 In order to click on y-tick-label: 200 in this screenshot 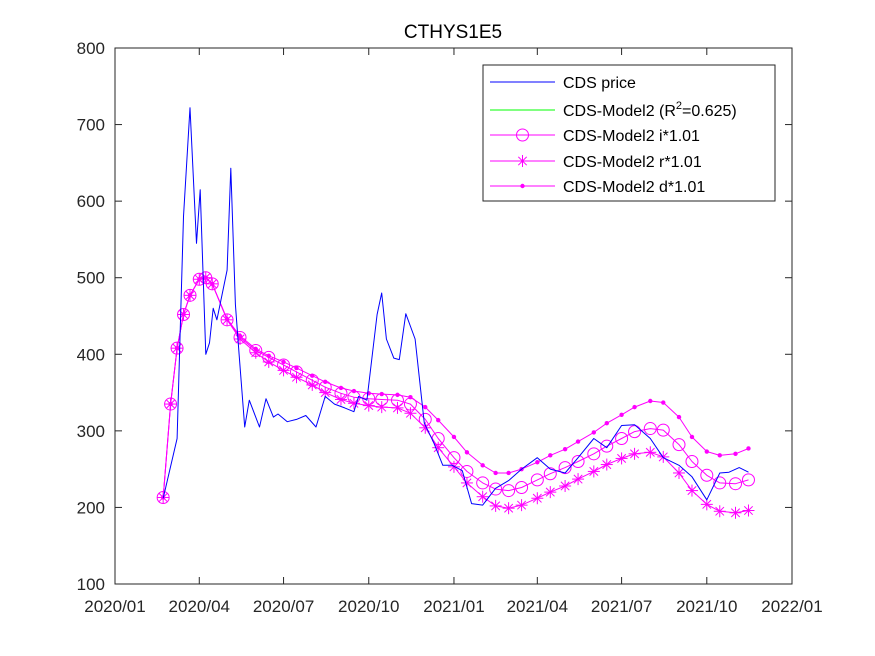, I will do `click(91, 507)`.